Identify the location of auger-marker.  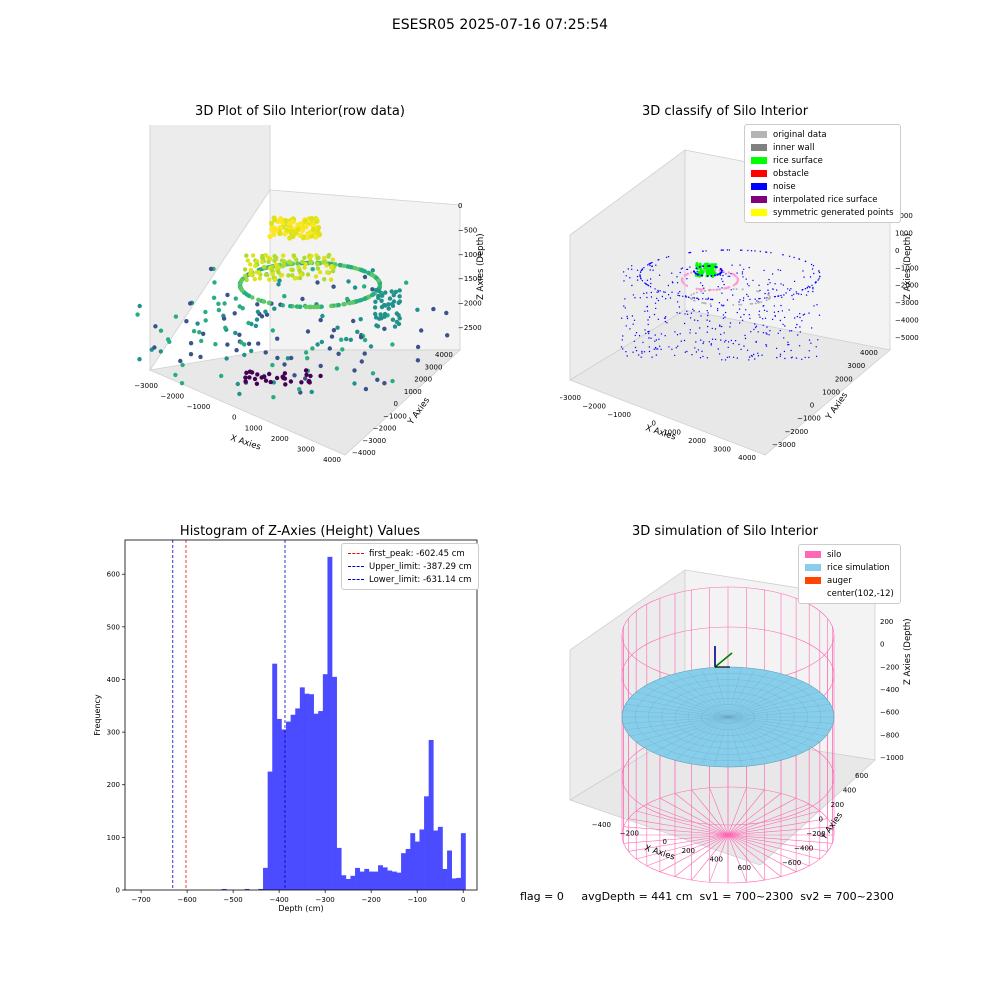
(723, 657).